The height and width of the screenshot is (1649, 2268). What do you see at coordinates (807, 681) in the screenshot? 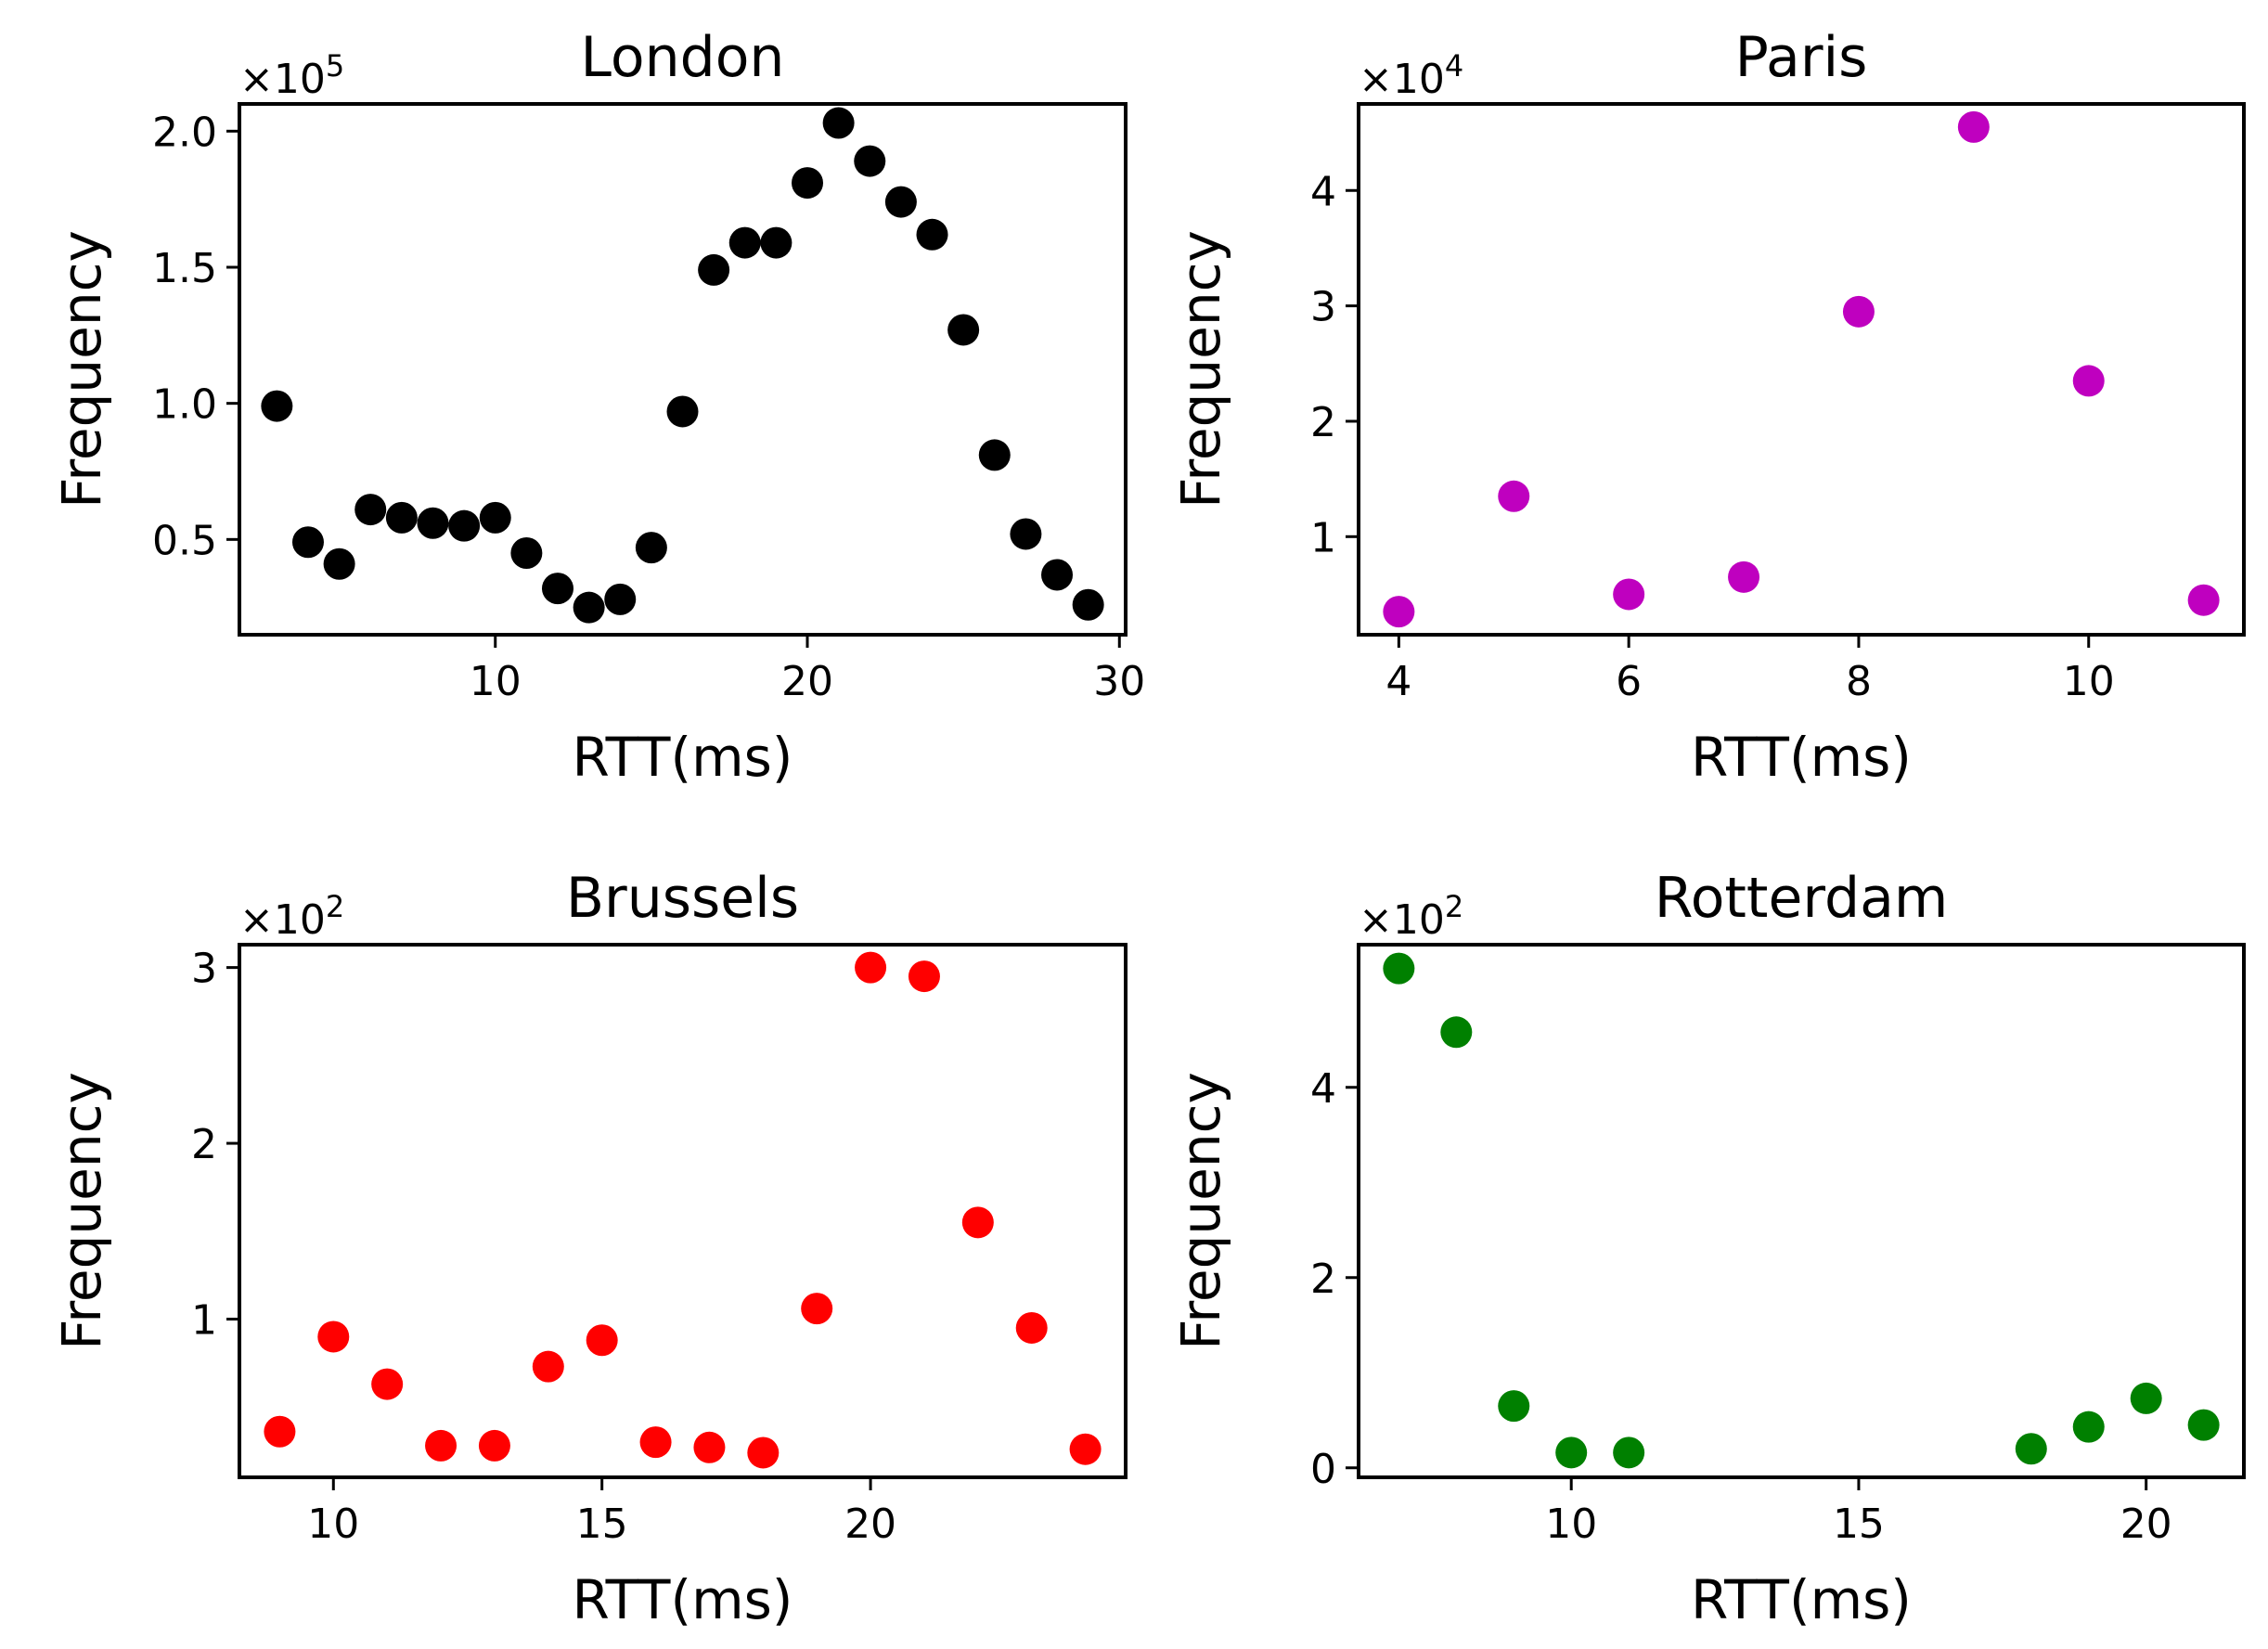
I see `london-xtick-label: 20` at bounding box center [807, 681].